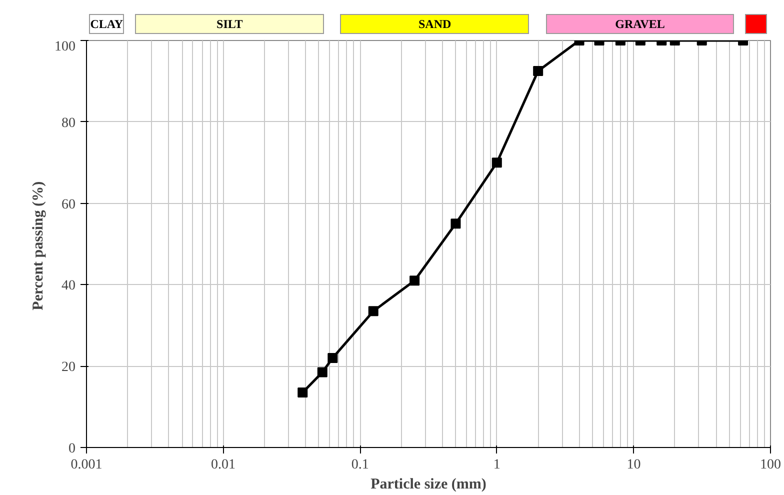  Describe the element at coordinates (360, 465) in the screenshot. I see `x-tick-label: 0.1` at that location.